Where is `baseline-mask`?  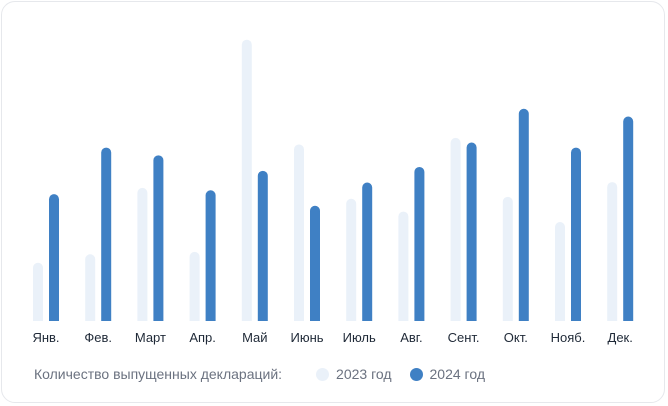
baseline-mask is located at coordinates (334, 325).